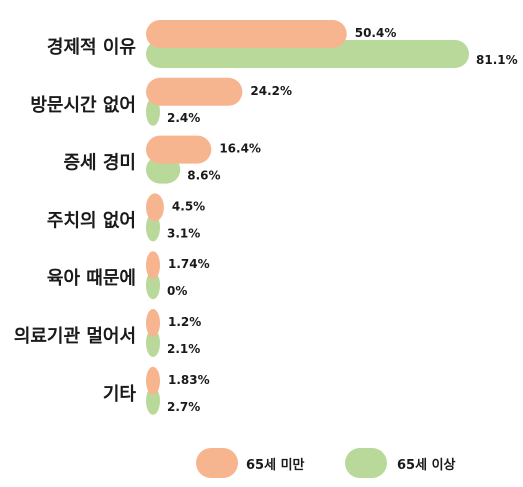 Image resolution: width=523 pixels, height=487 pixels. Describe the element at coordinates (183, 233) in the screenshot. I see `value-label-65-and-over: 3.1%` at that location.